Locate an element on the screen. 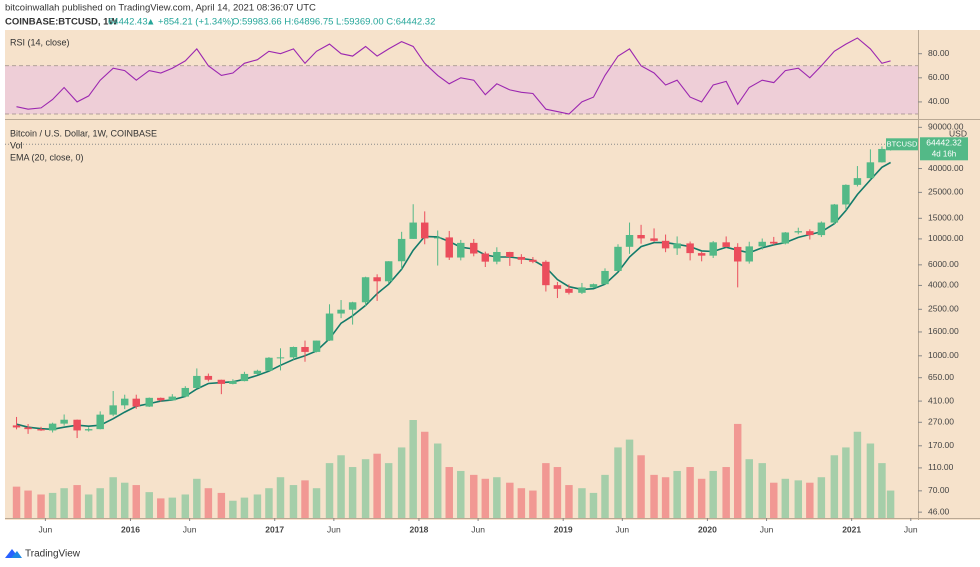 Image resolution: width=980 pixels, height=567 pixels. unit-label: USD is located at coordinates (958, 133).